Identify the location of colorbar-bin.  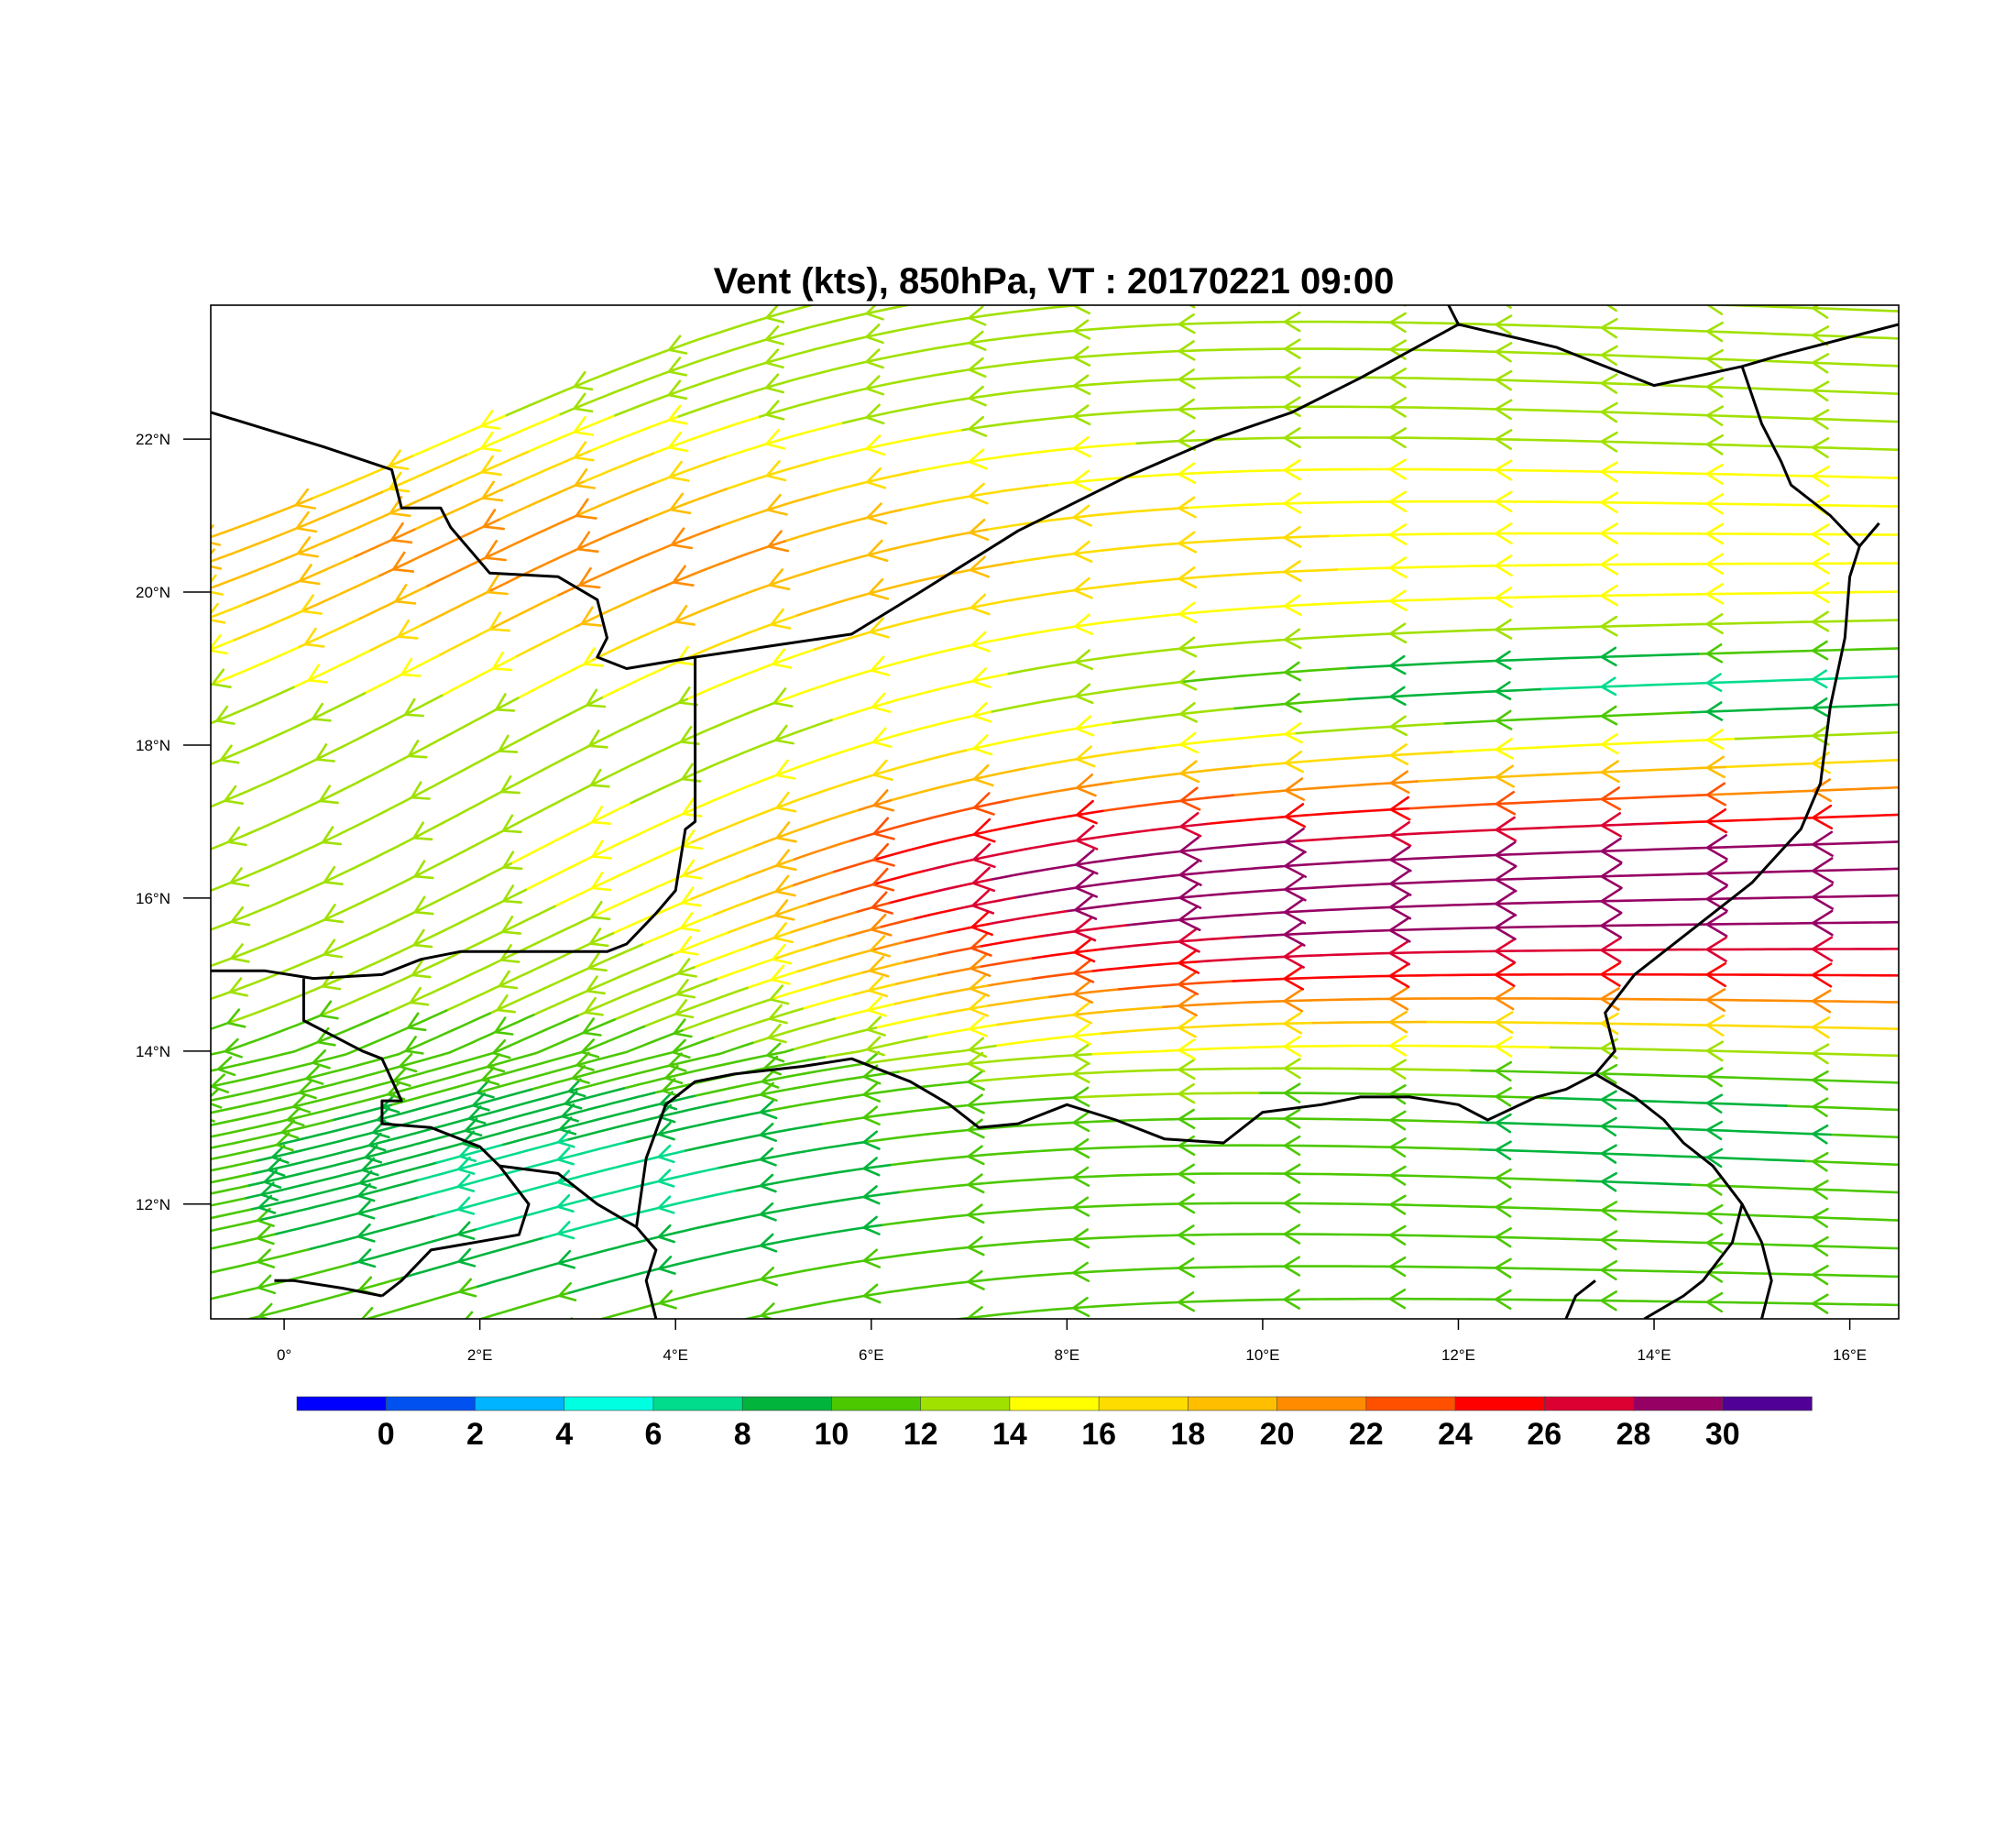
(1678, 1403).